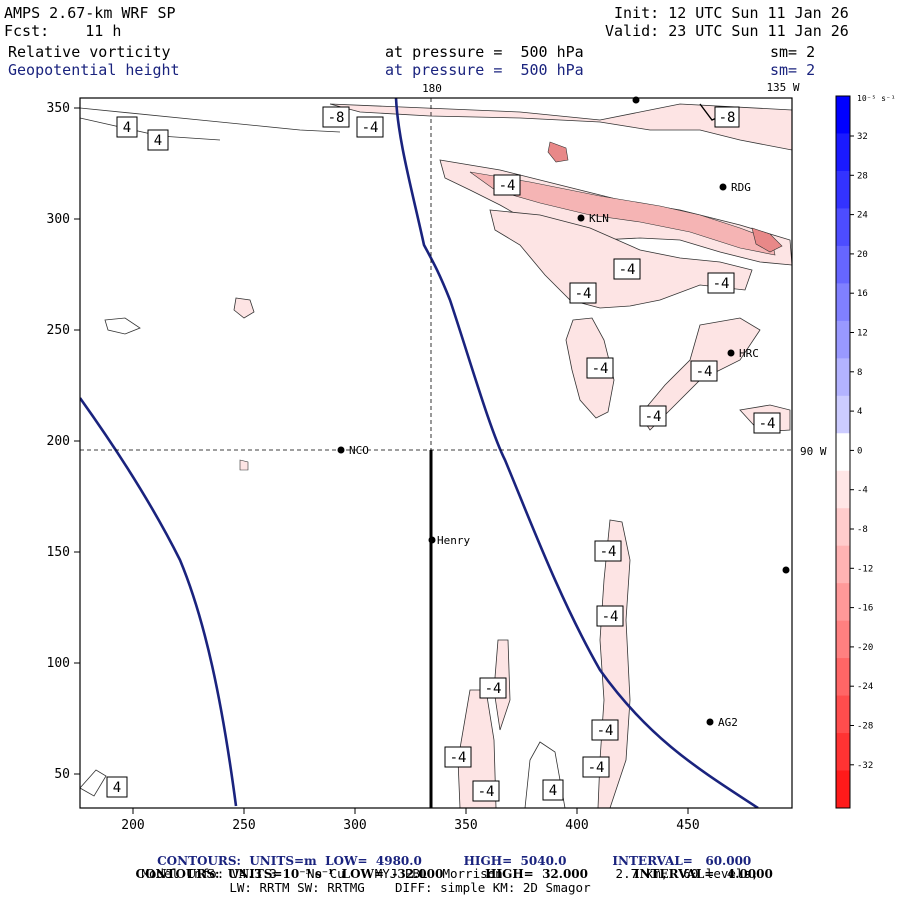  Describe the element at coordinates (243, 825) in the screenshot. I see `x-tick-label: 250` at that location.